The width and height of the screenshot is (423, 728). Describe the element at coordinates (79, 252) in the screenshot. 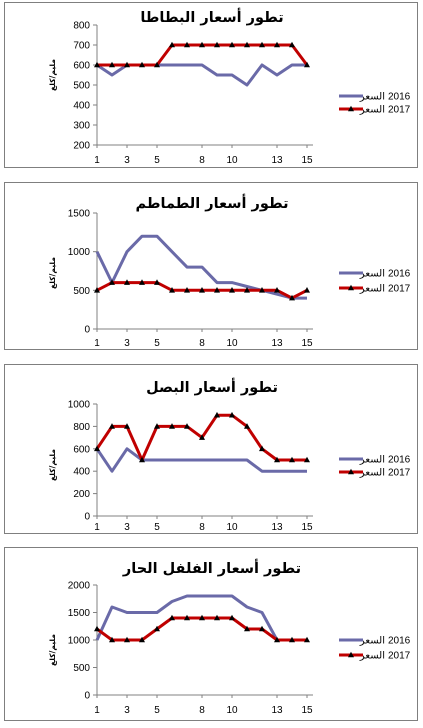

I see `y-tick-label: 1000` at that location.